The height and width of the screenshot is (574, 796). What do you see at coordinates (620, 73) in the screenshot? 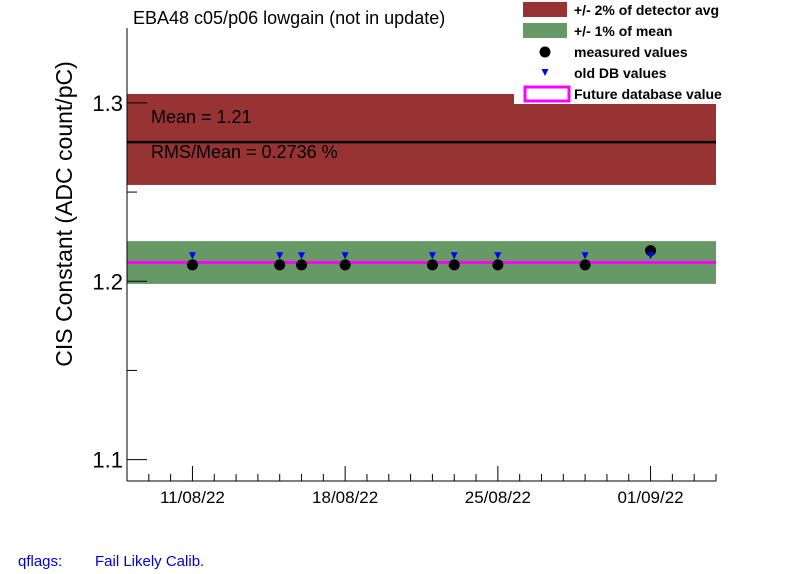
I see `legend-label: old DB values` at bounding box center [620, 73].